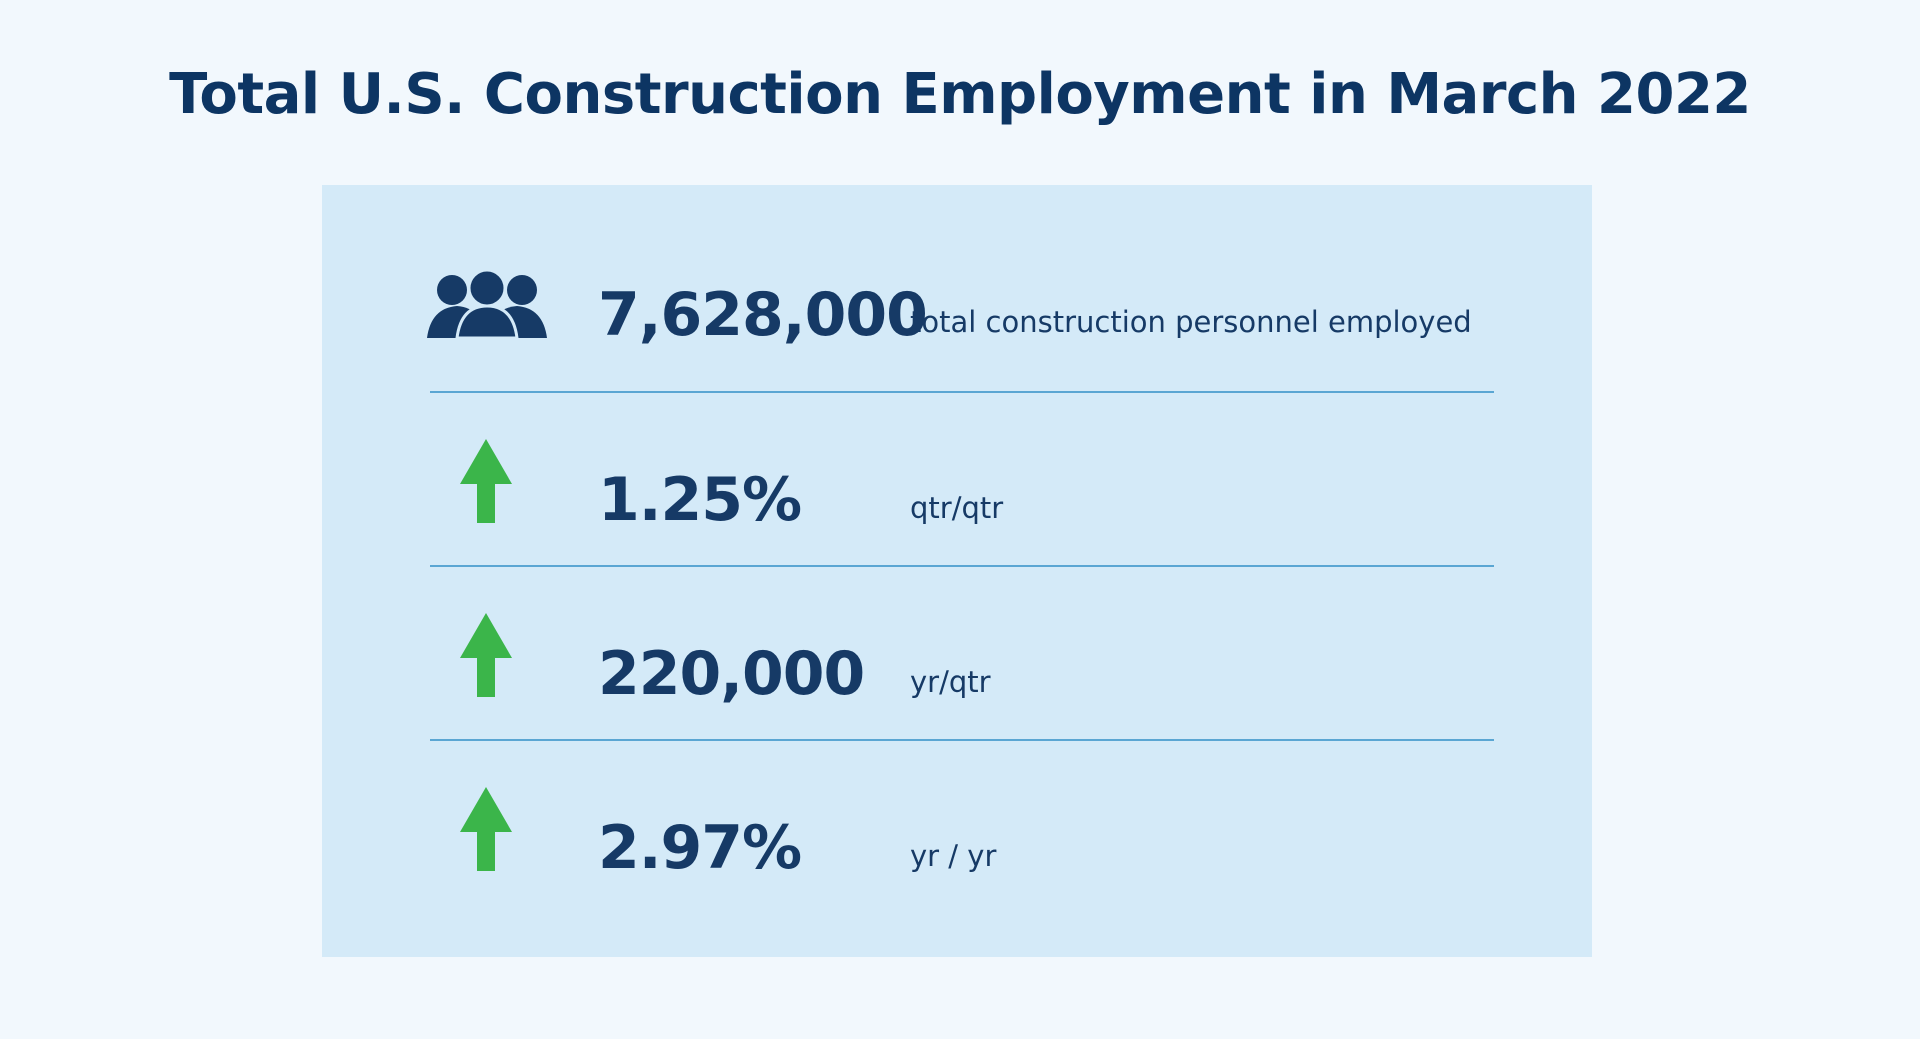 Image resolution: width=1920 pixels, height=1039 pixels. What do you see at coordinates (950, 682) in the screenshot?
I see `stat-label: yr/qtr` at bounding box center [950, 682].